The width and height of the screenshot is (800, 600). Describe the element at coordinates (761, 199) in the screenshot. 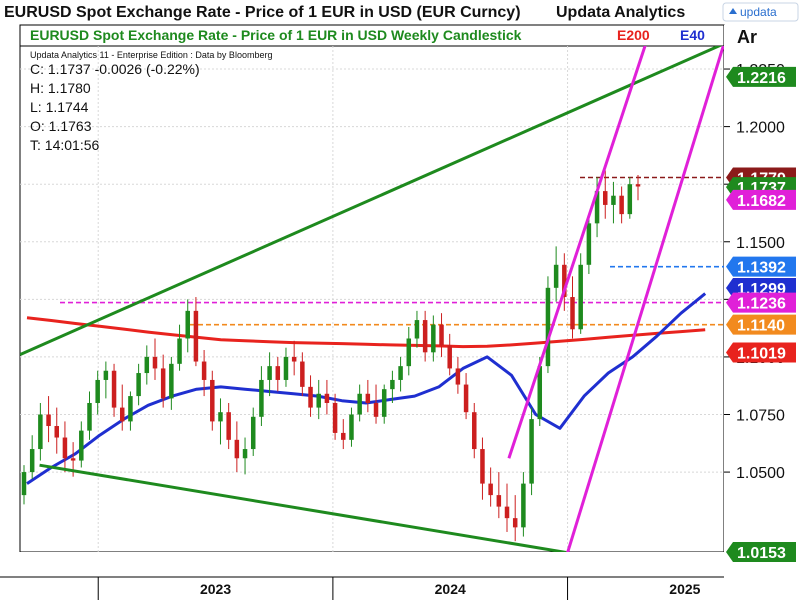

I see `price-tag-3: 1.1682` at that location.